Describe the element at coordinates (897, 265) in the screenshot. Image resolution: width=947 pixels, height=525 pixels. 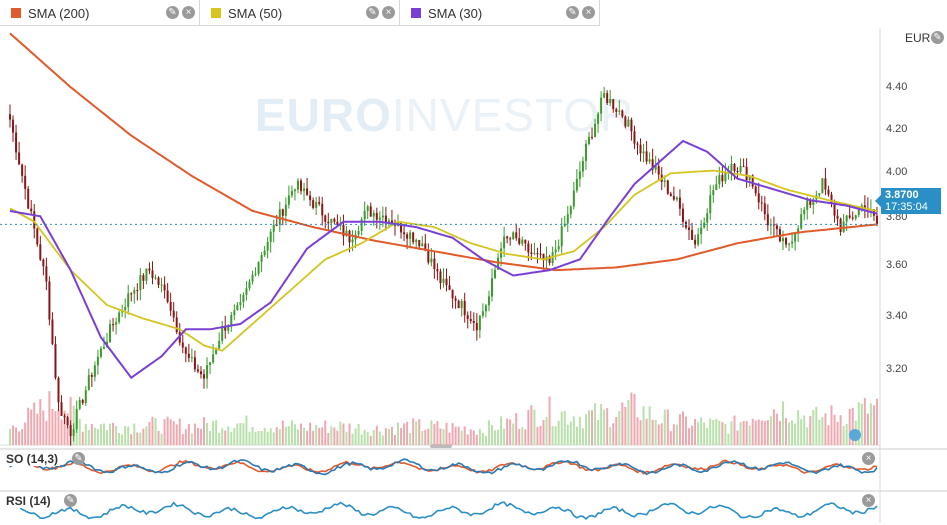
I see `y-tick-label: 3.60` at that location.